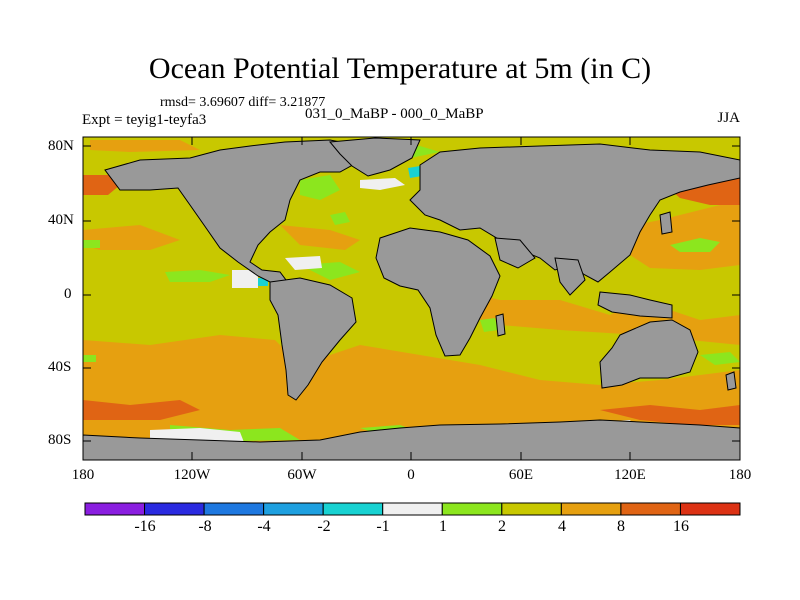 This screenshot has width=800, height=600. I want to click on colorbar-label: 16, so click(681, 526).